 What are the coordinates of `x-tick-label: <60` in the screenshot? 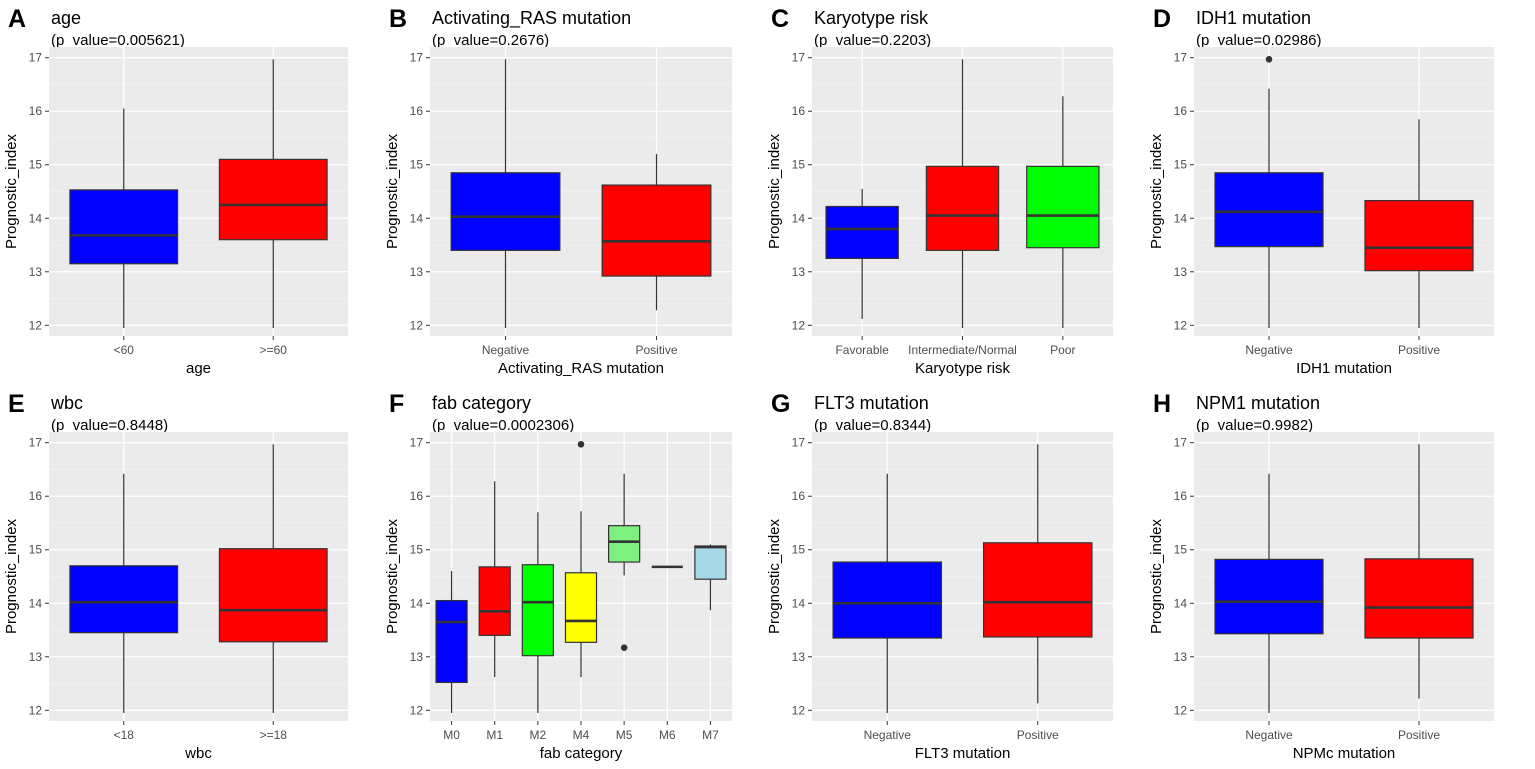 It's located at (124, 350).